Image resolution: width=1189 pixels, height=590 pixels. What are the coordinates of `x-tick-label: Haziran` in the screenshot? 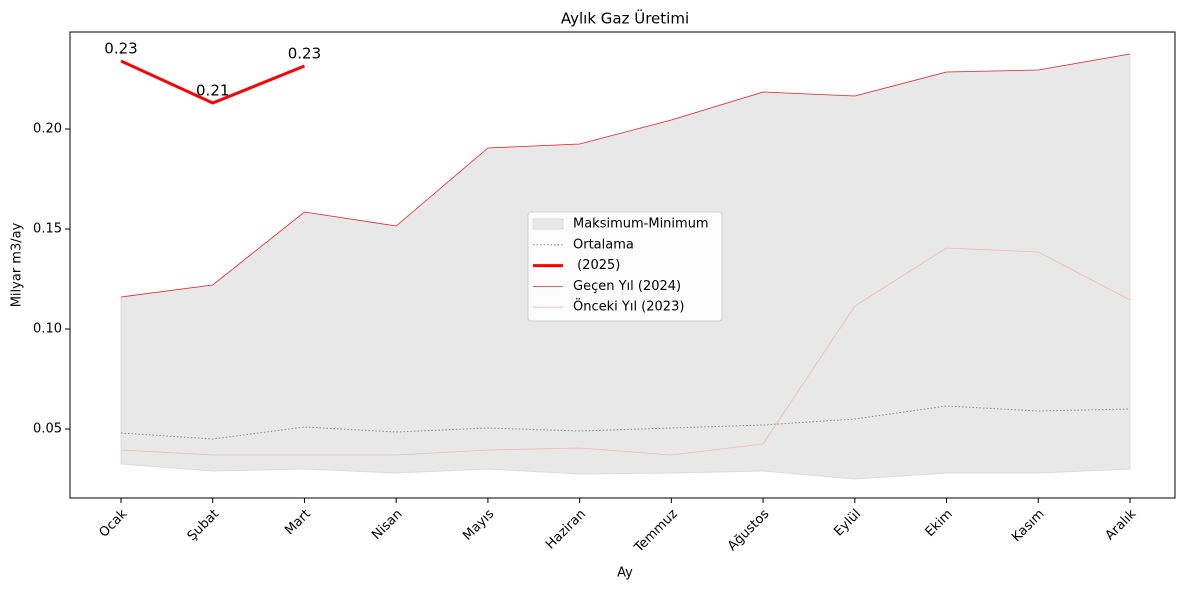 It's located at (566, 530).